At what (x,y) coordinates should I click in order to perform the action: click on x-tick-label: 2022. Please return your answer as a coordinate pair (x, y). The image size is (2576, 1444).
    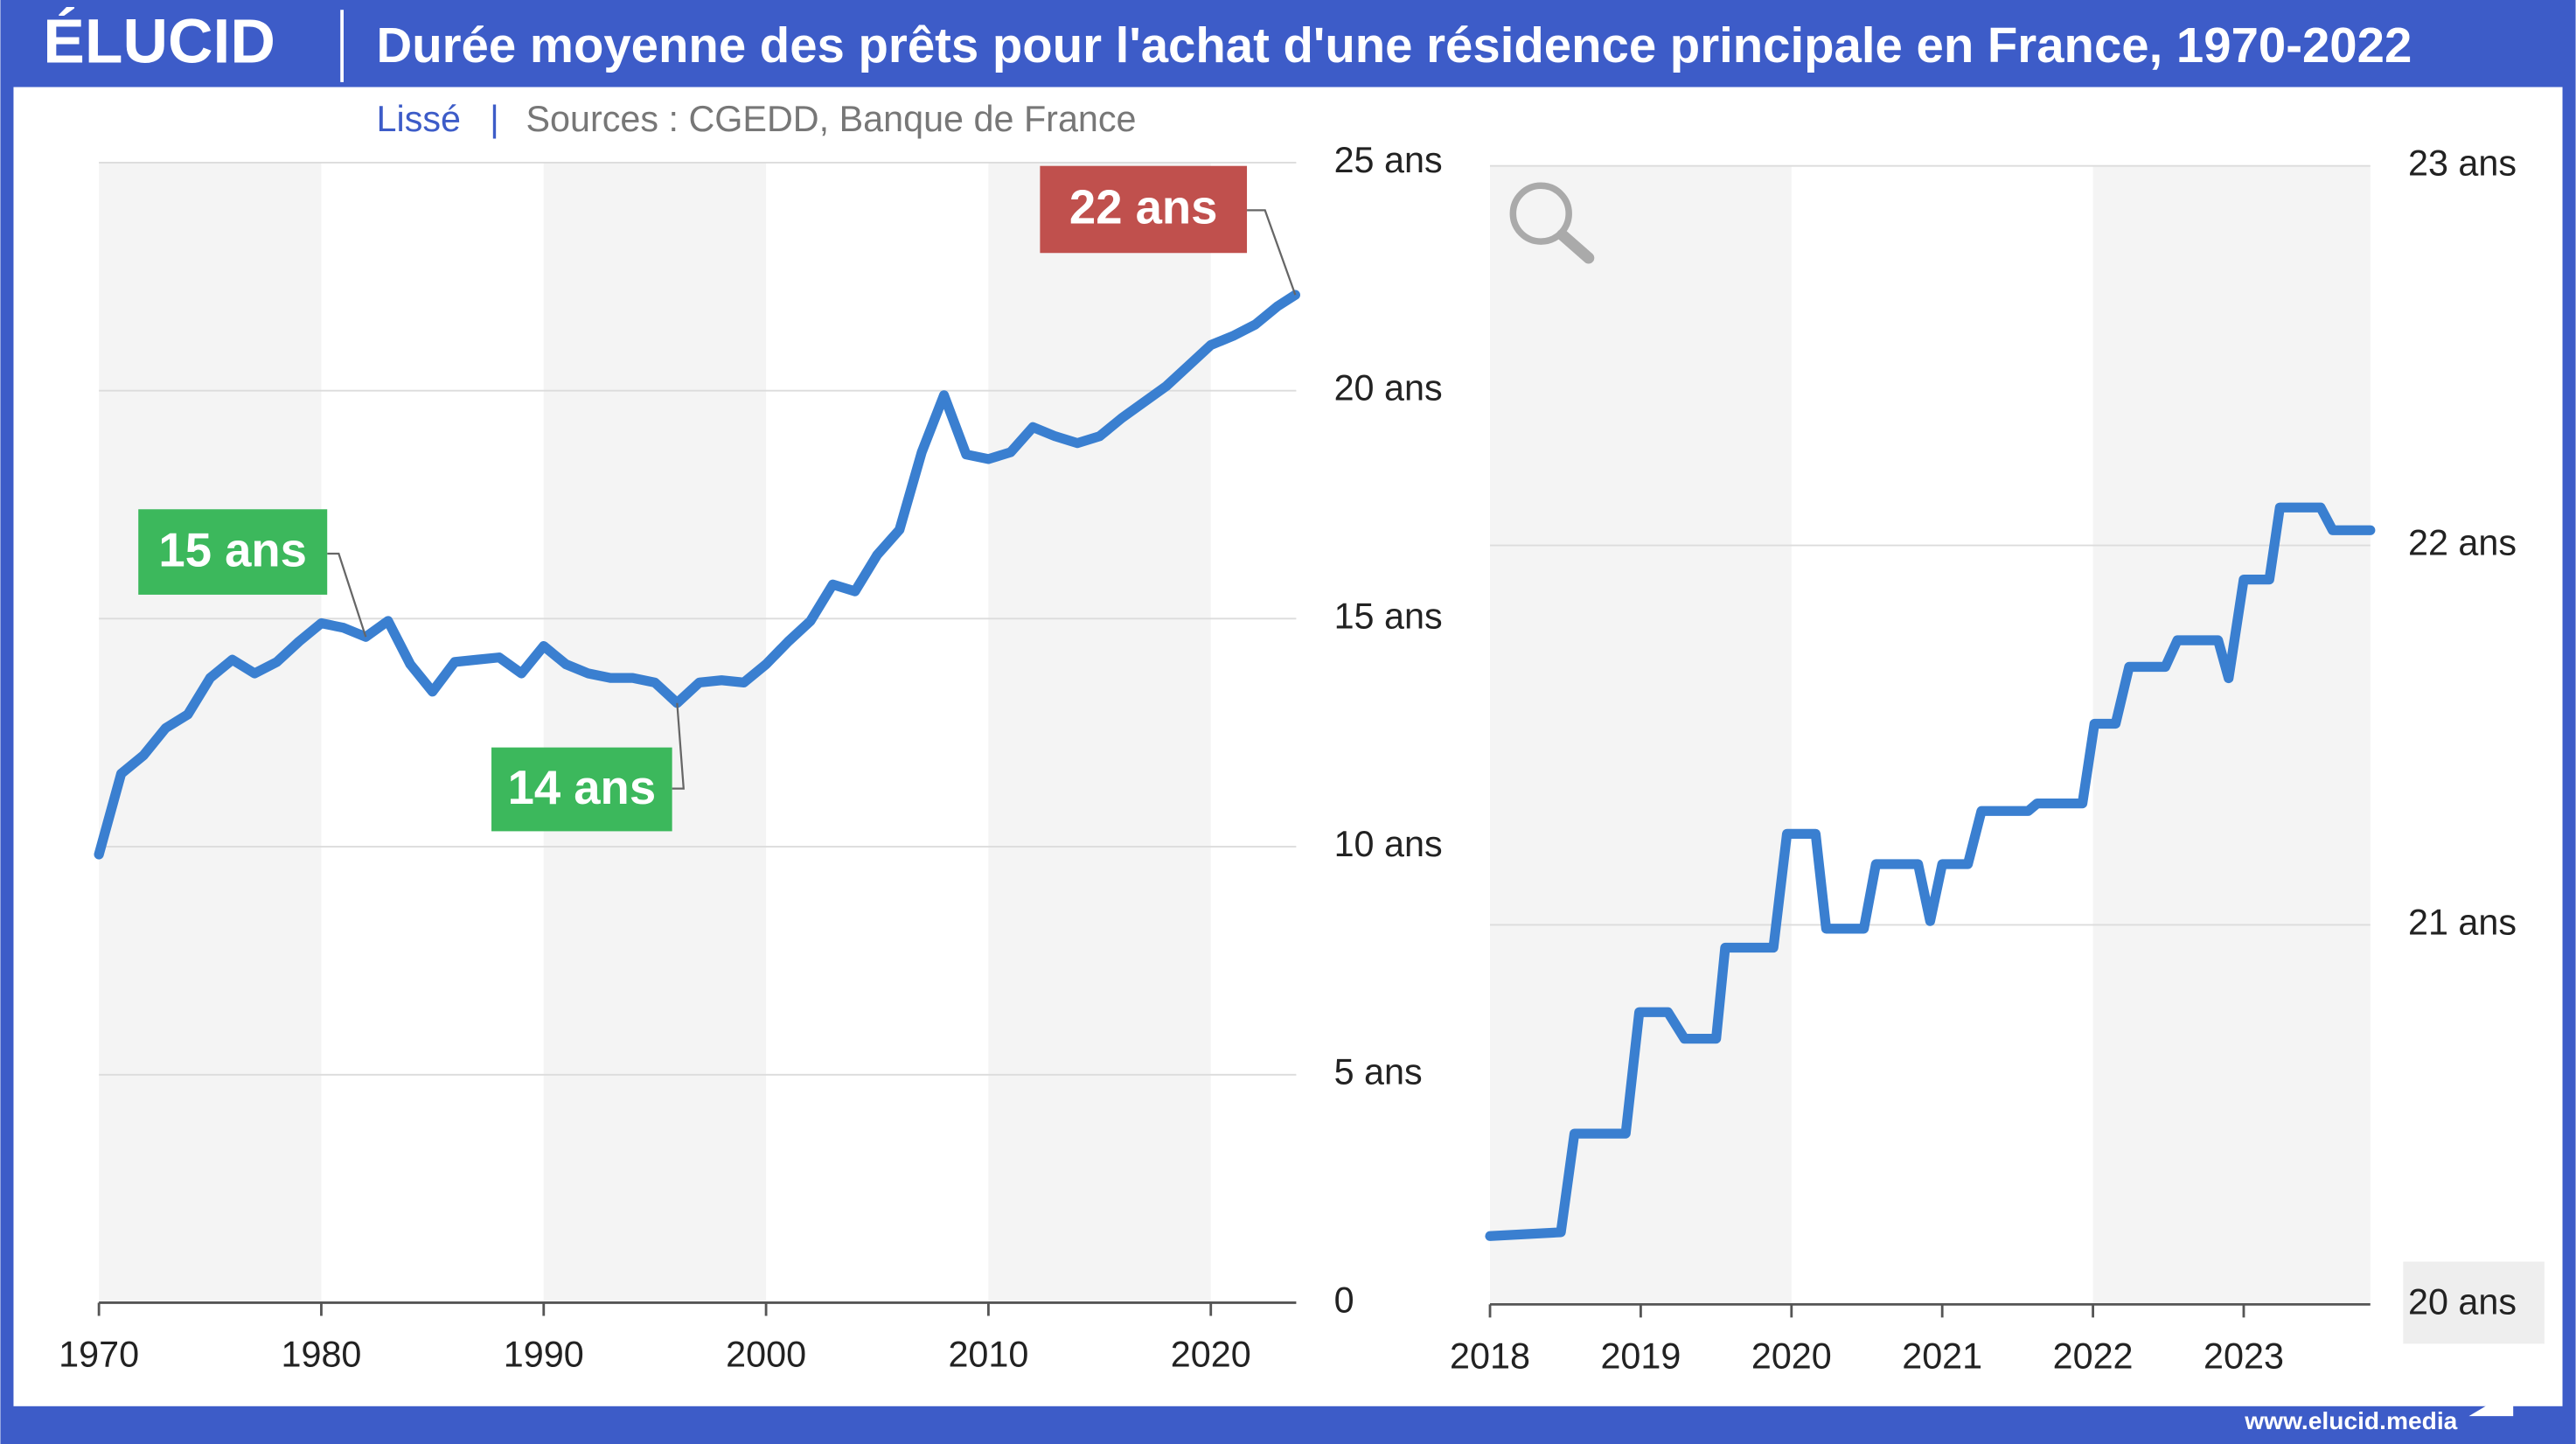
    Looking at the image, I should click on (2093, 1356).